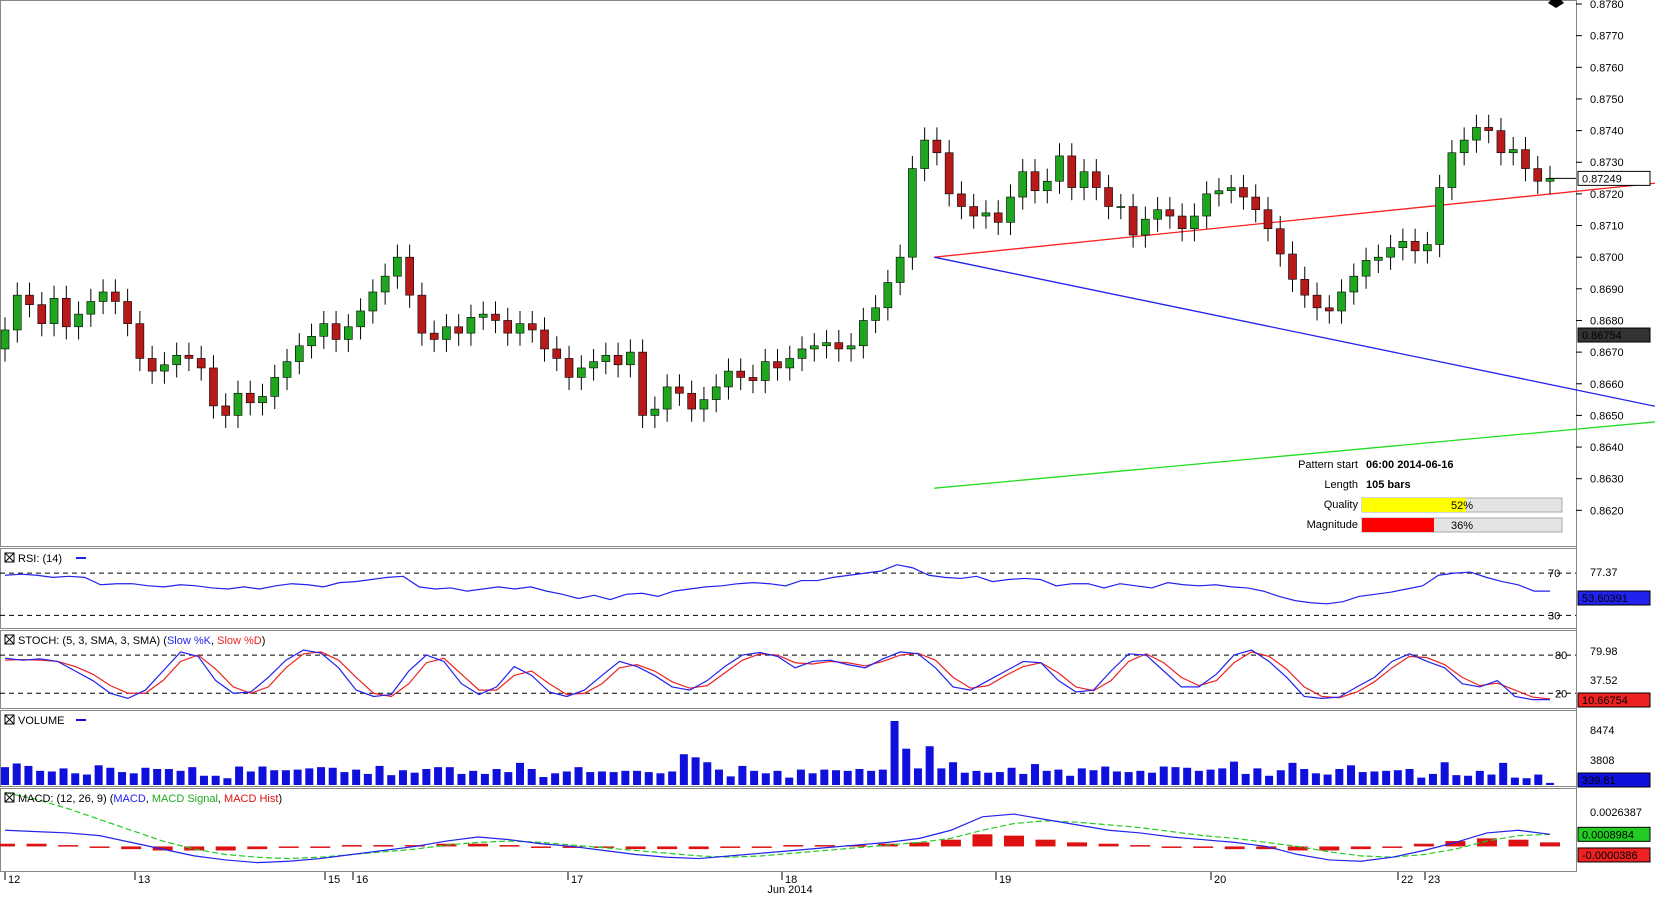  What do you see at coordinates (1608, 835) in the screenshot?
I see `macd-value-label: 0.0008984` at bounding box center [1608, 835].